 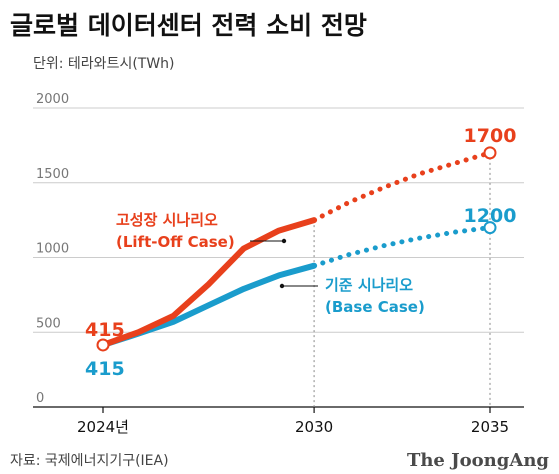 I want to click on x-tick-label-2024: 2024년, so click(x=103, y=427).